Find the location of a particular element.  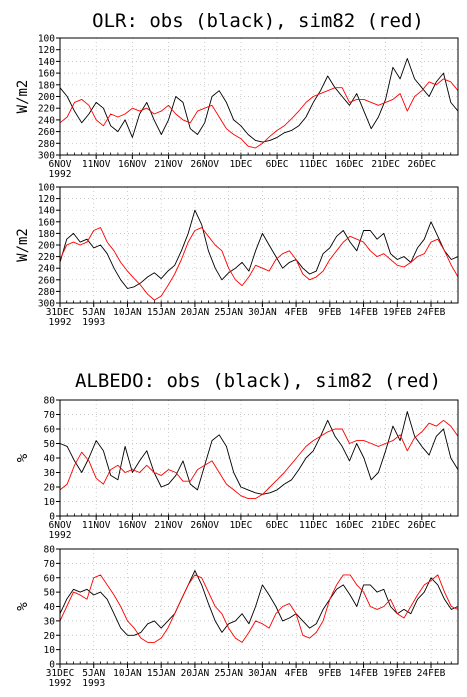

y-tick-label: 0 is located at coordinates (52, 517).